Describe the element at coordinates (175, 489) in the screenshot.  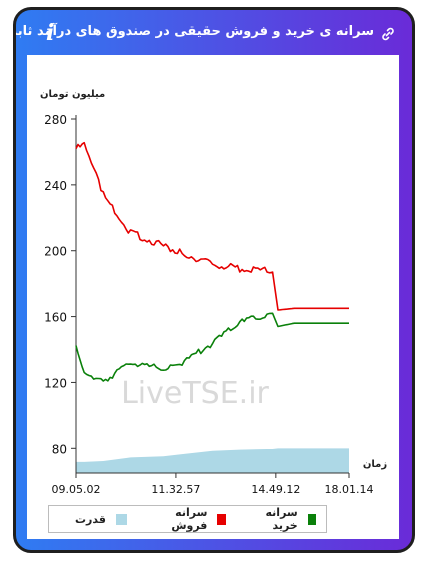
I see `x-tick-label: 11.32.57` at that location.